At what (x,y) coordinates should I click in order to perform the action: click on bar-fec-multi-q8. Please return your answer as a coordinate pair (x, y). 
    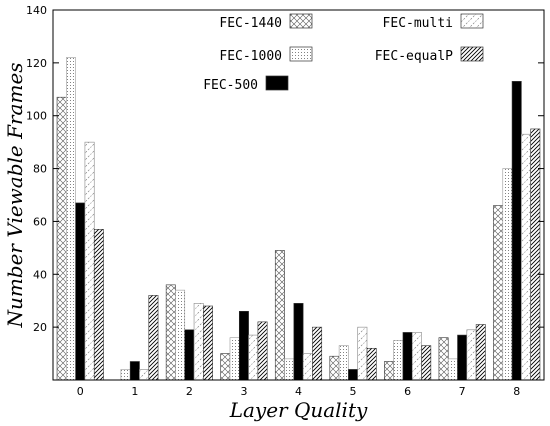
    Looking at the image, I should click on (526, 257).